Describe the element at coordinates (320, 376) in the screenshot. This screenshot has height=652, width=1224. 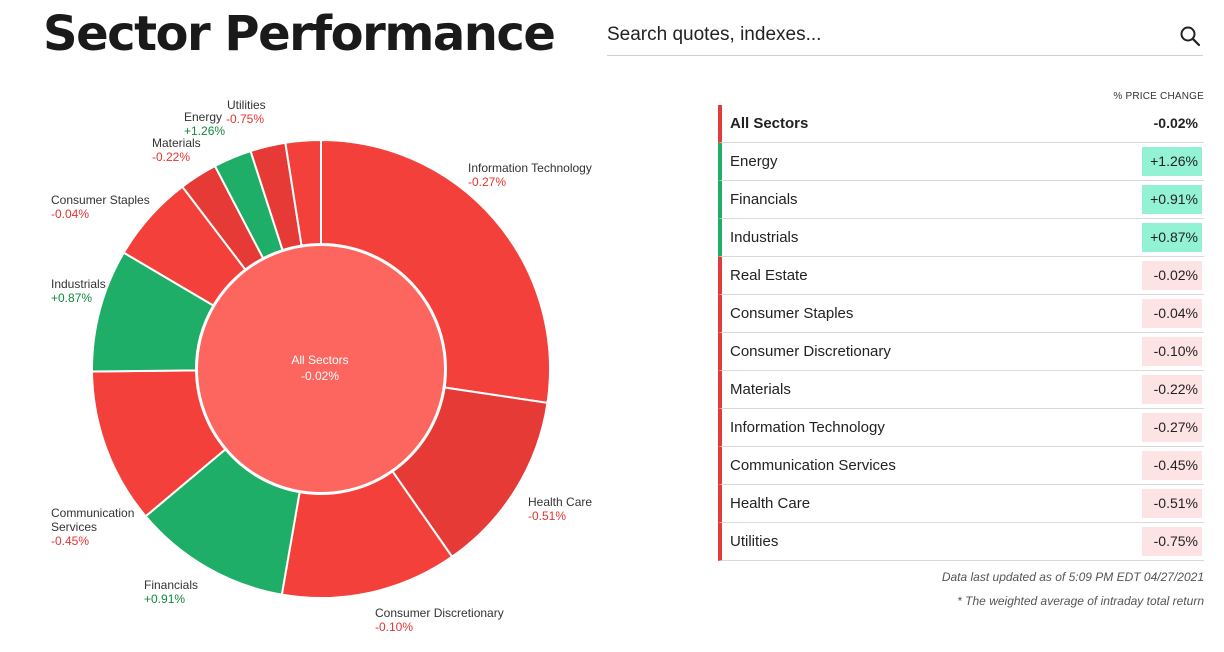
I see `center-label-value: -0.02%` at that location.